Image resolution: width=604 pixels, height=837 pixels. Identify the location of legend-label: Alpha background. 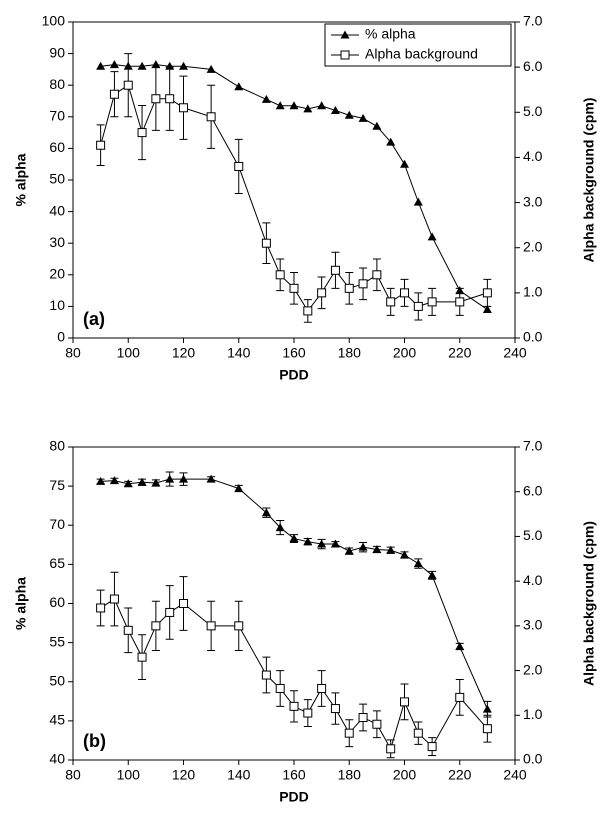
(421, 54).